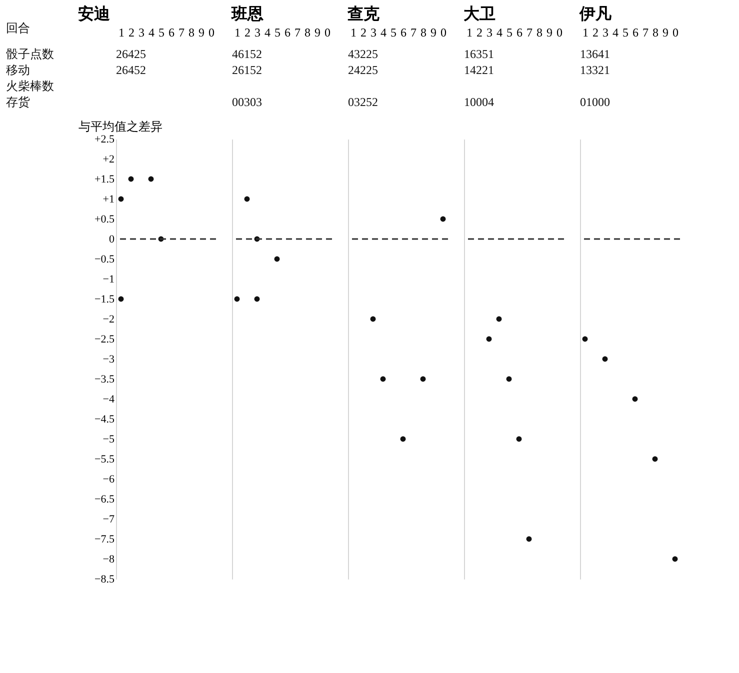 Image resolution: width=739 pixels, height=673 pixels. Describe the element at coordinates (247, 102) in the screenshot. I see `text: 00303` at that location.